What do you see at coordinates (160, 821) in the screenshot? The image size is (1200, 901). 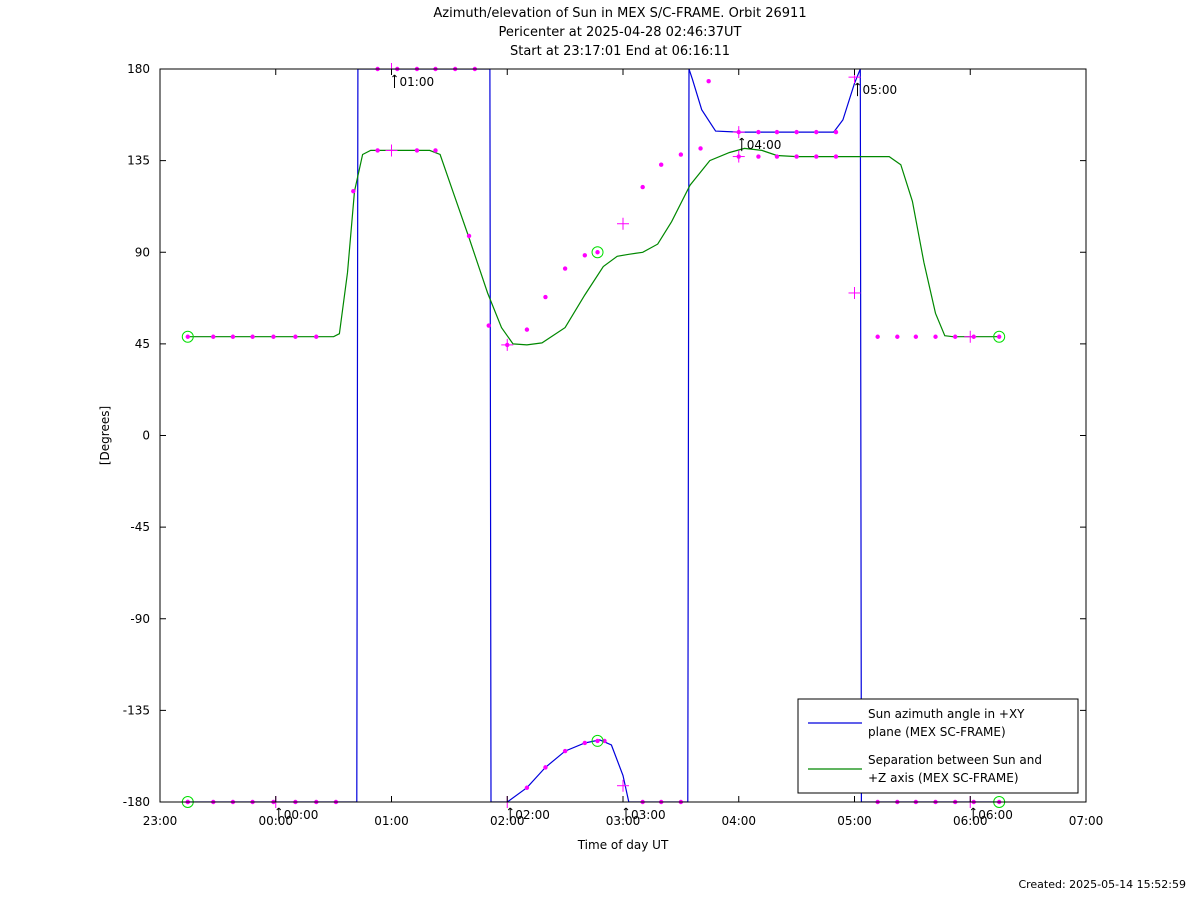 I see `x-tick-label: 23:00` at bounding box center [160, 821].